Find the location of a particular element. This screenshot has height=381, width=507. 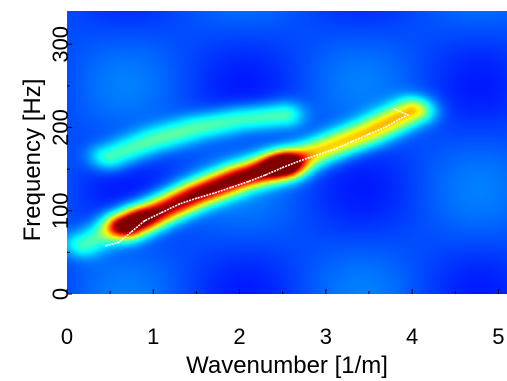

x-tick-labels: 0 1 2 3 4 5 is located at coordinates (283, 336).